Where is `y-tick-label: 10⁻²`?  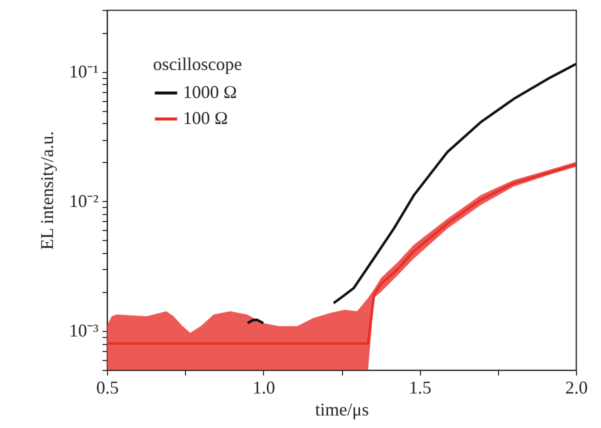
y-tick-label: 10⁻² is located at coordinates (83, 200).